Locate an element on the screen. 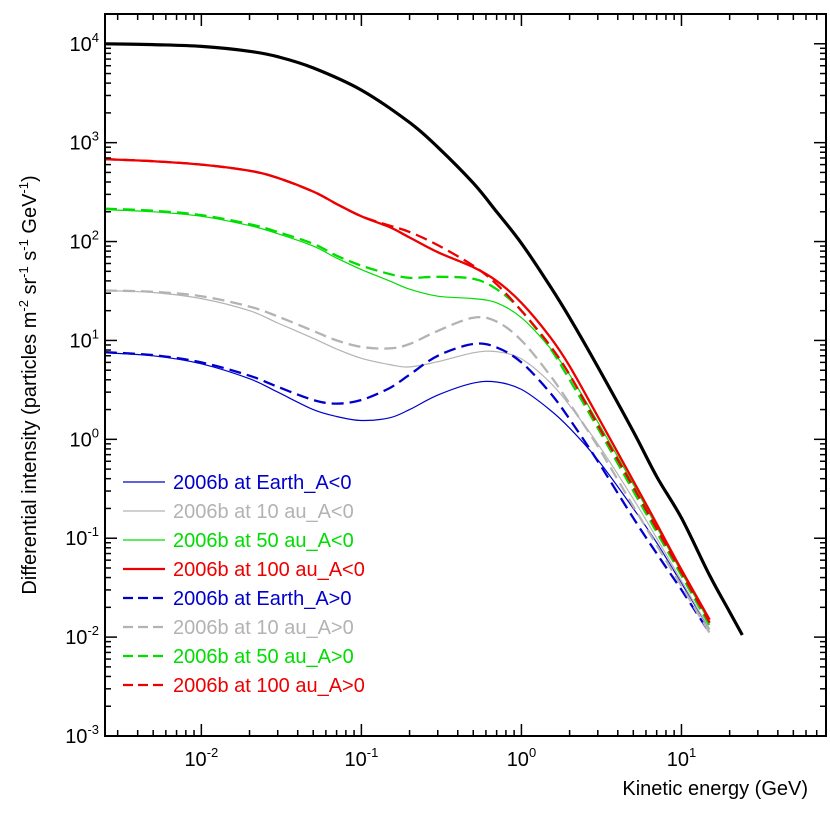 This screenshot has height=835, width=830. y-tick-label-7: 10⁴ is located at coordinates (84, 43).